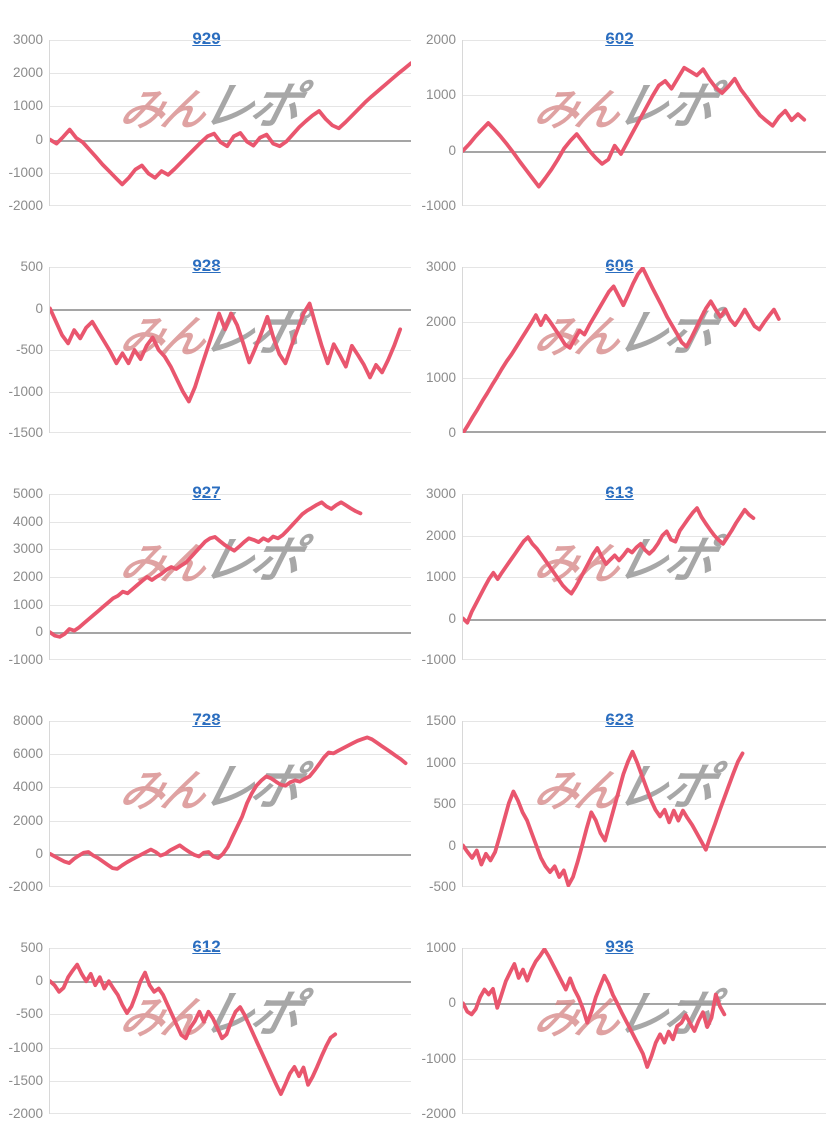  I want to click on chart-body: 8000 6000 4000 2000 0 -2000 みんレポ, so click(205, 803).